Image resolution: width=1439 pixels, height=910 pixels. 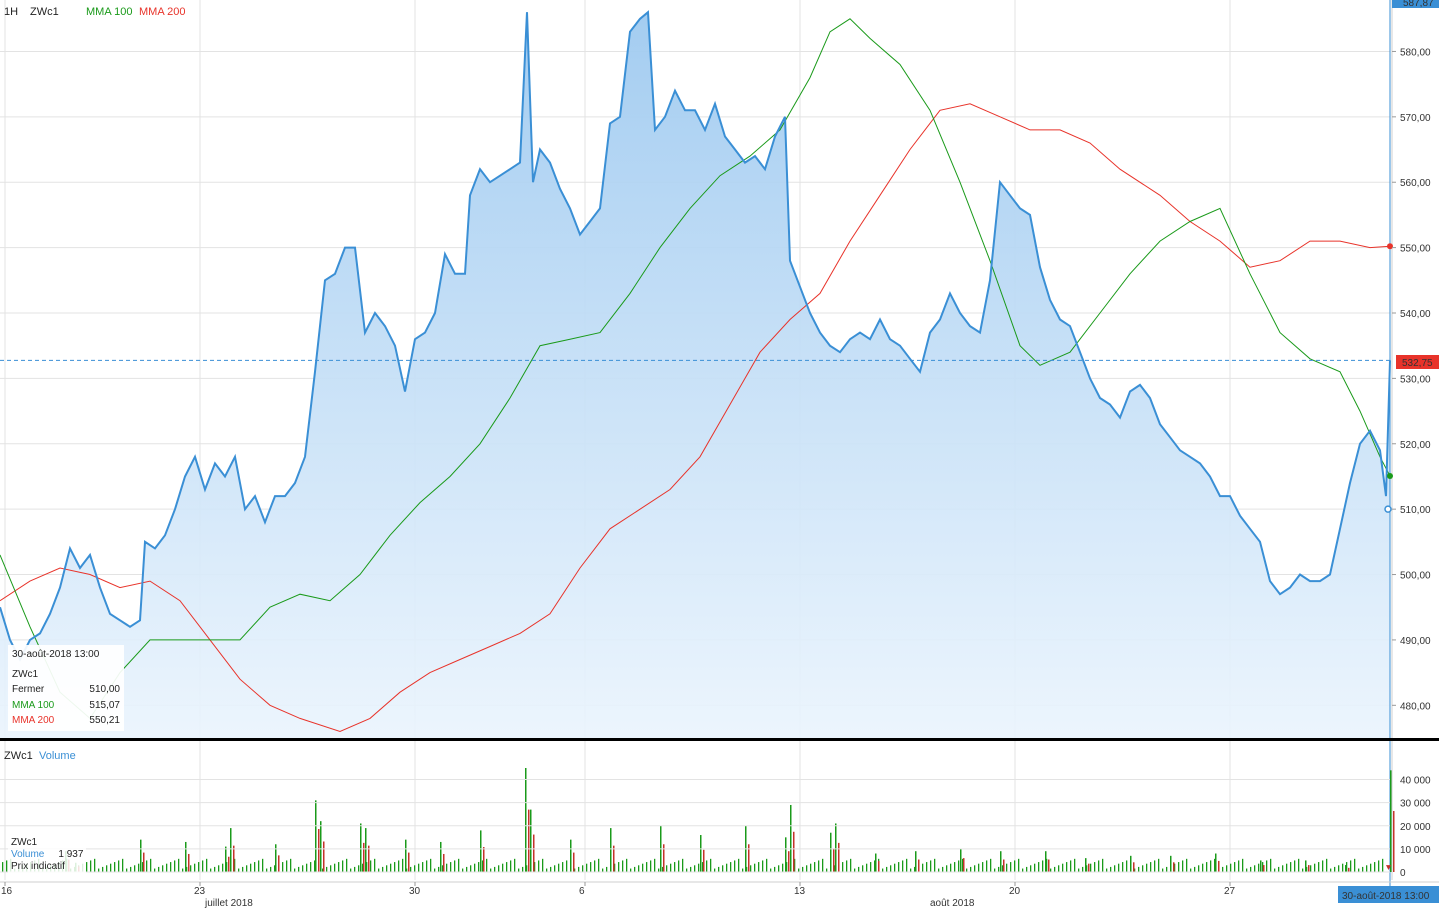 I want to click on tooltip-symbol: ZWc1, so click(x=25, y=674).